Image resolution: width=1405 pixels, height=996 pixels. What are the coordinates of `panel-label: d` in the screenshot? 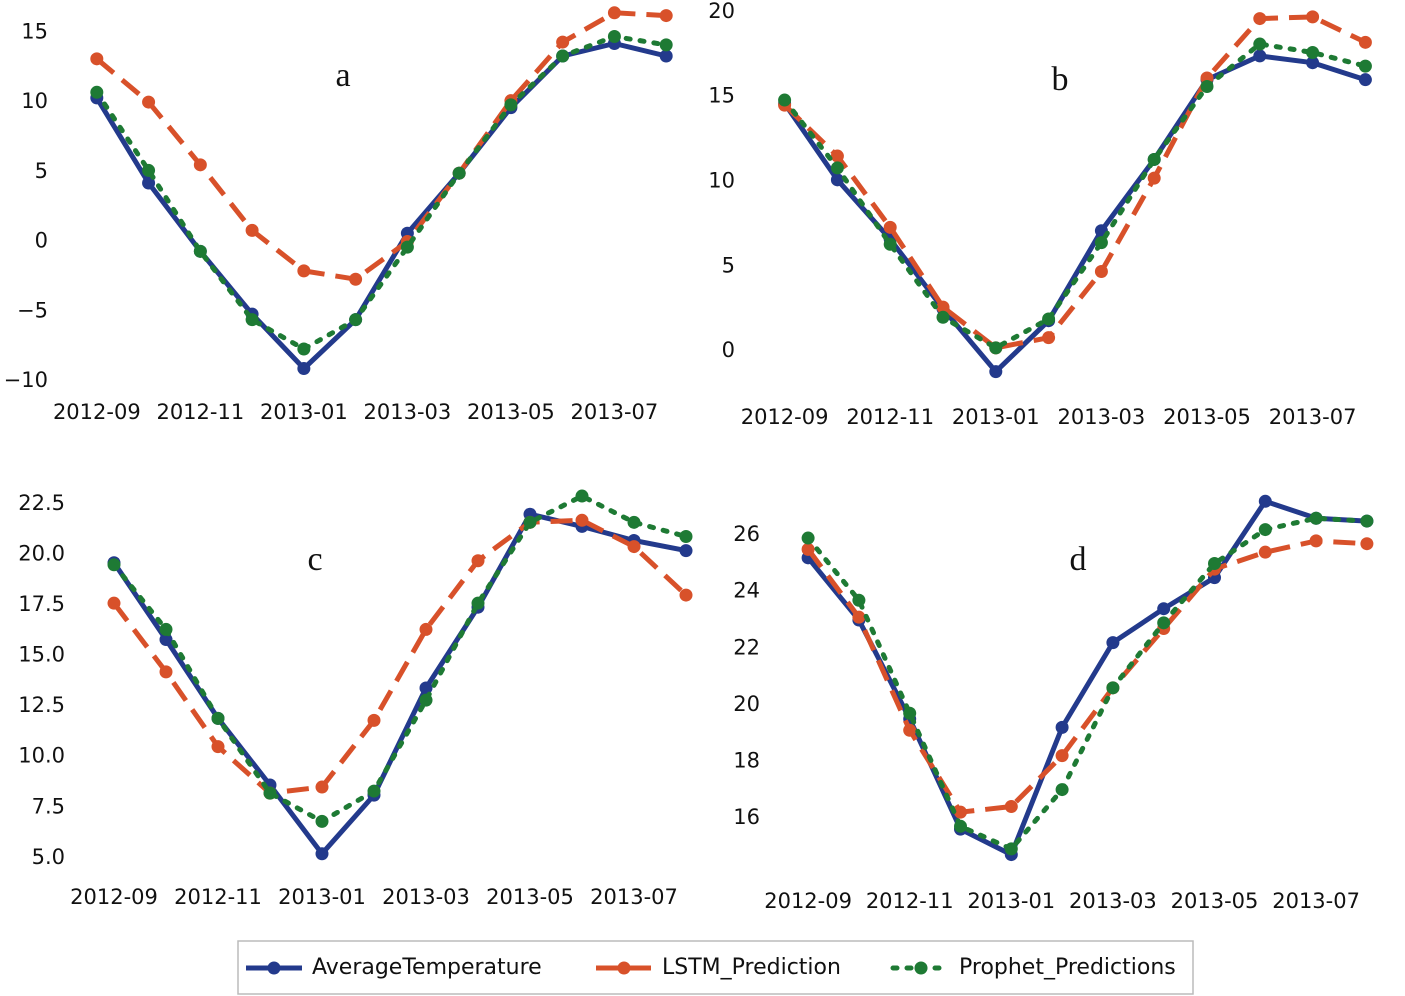 It's located at (1078, 559).